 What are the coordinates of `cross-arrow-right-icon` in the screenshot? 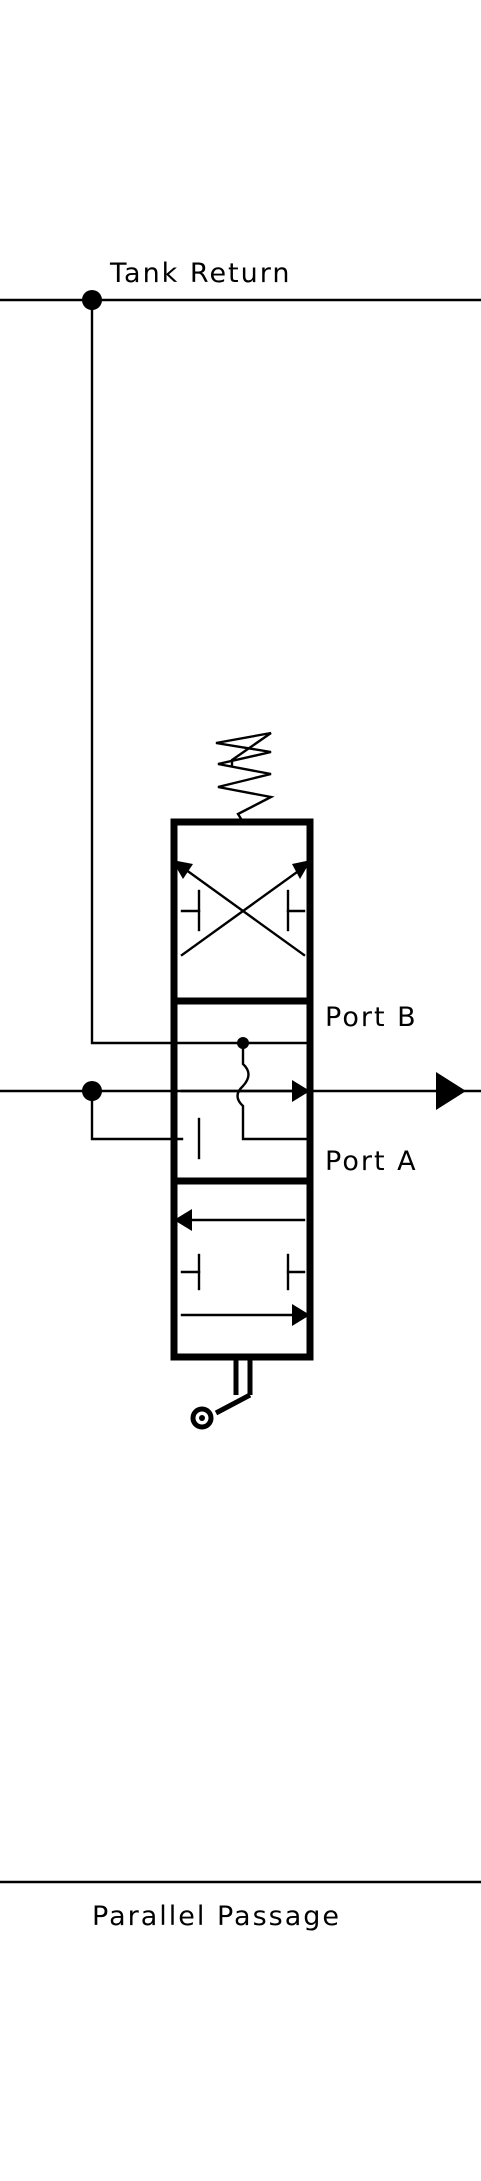 It's located at (301, 869).